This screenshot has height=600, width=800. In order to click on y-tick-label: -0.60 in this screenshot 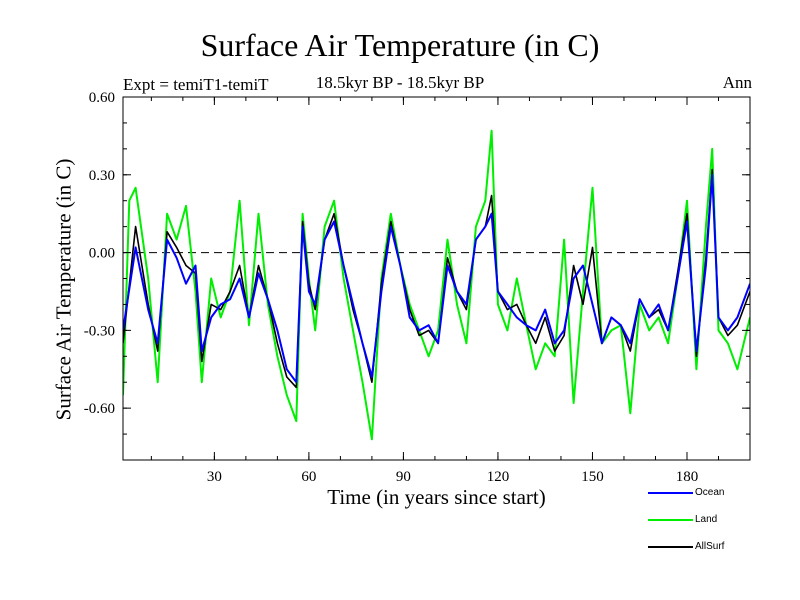, I will do `click(99, 409)`.